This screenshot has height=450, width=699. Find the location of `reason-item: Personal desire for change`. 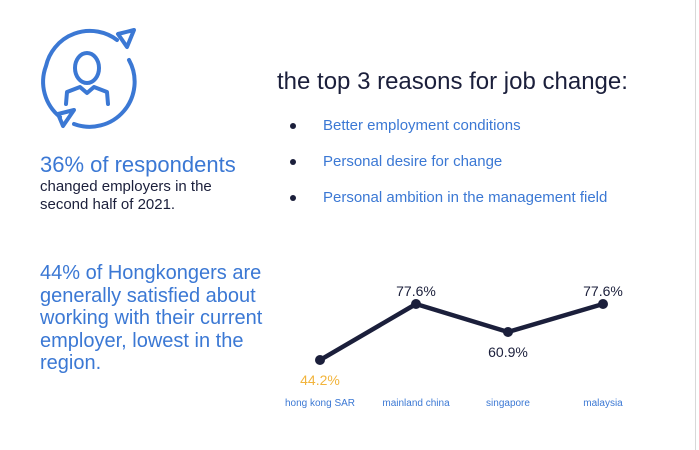

reason-item: Personal desire for change is located at coordinates (447, 170).